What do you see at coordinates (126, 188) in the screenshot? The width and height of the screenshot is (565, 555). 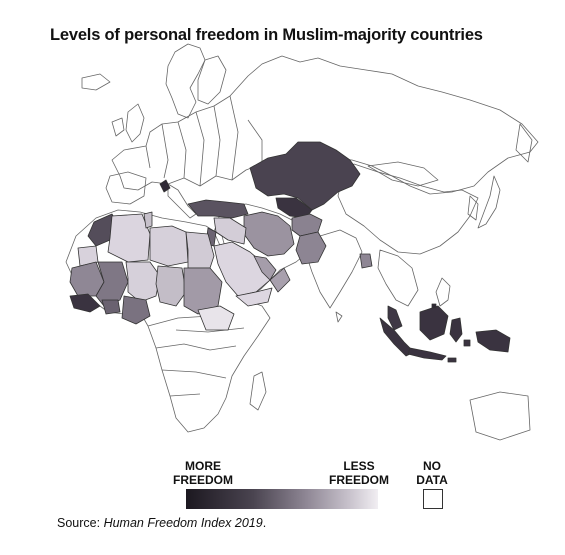 I see `land-iberia` at bounding box center [126, 188].